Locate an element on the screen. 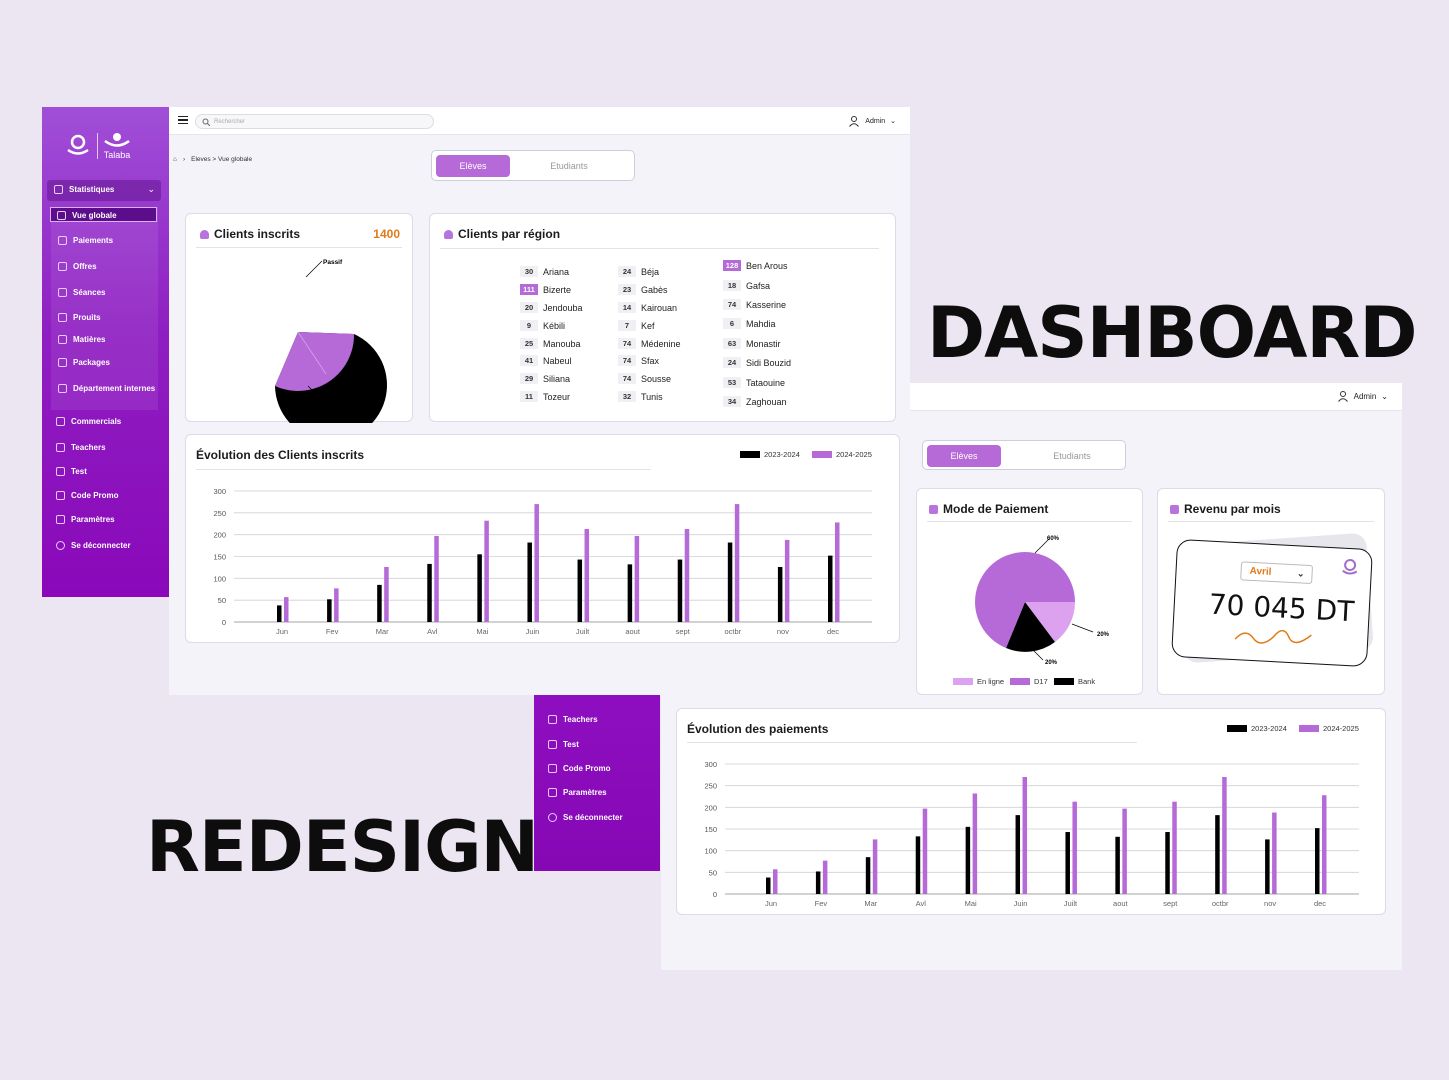  tab-etudiants-2: Etudiants is located at coordinates (1072, 456).